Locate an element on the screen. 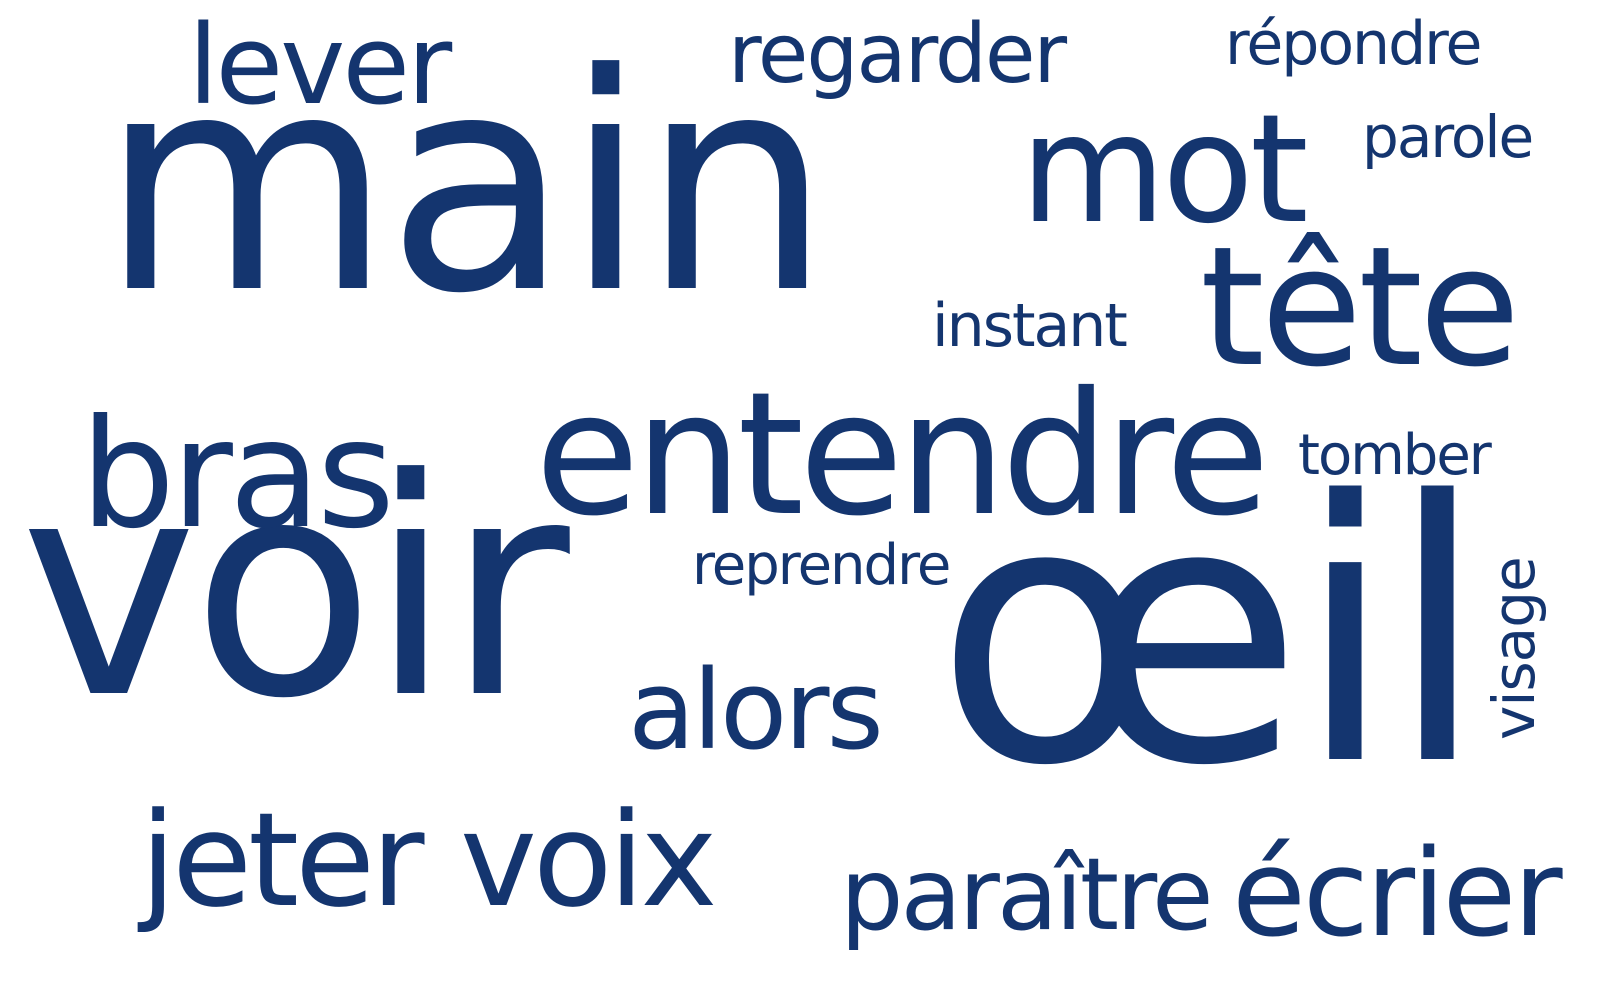 This screenshot has height=1000, width=1600. word-ecrier: écrier is located at coordinates (1397, 894).